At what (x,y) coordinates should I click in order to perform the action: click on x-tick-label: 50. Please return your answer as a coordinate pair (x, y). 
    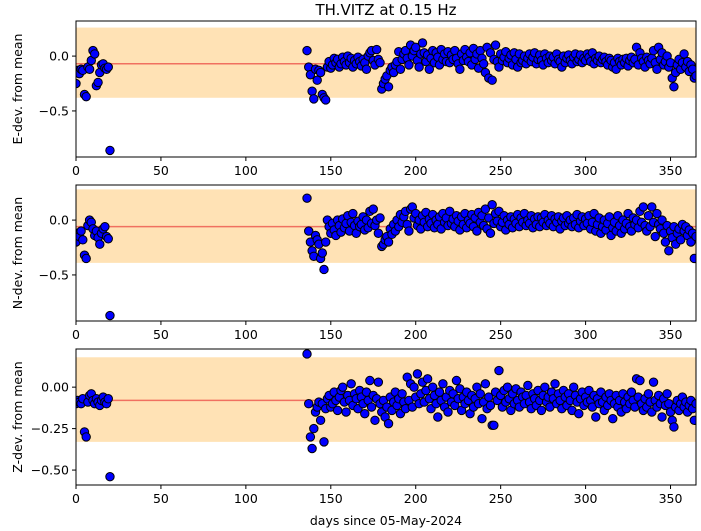
    Looking at the image, I should click on (161, 334).